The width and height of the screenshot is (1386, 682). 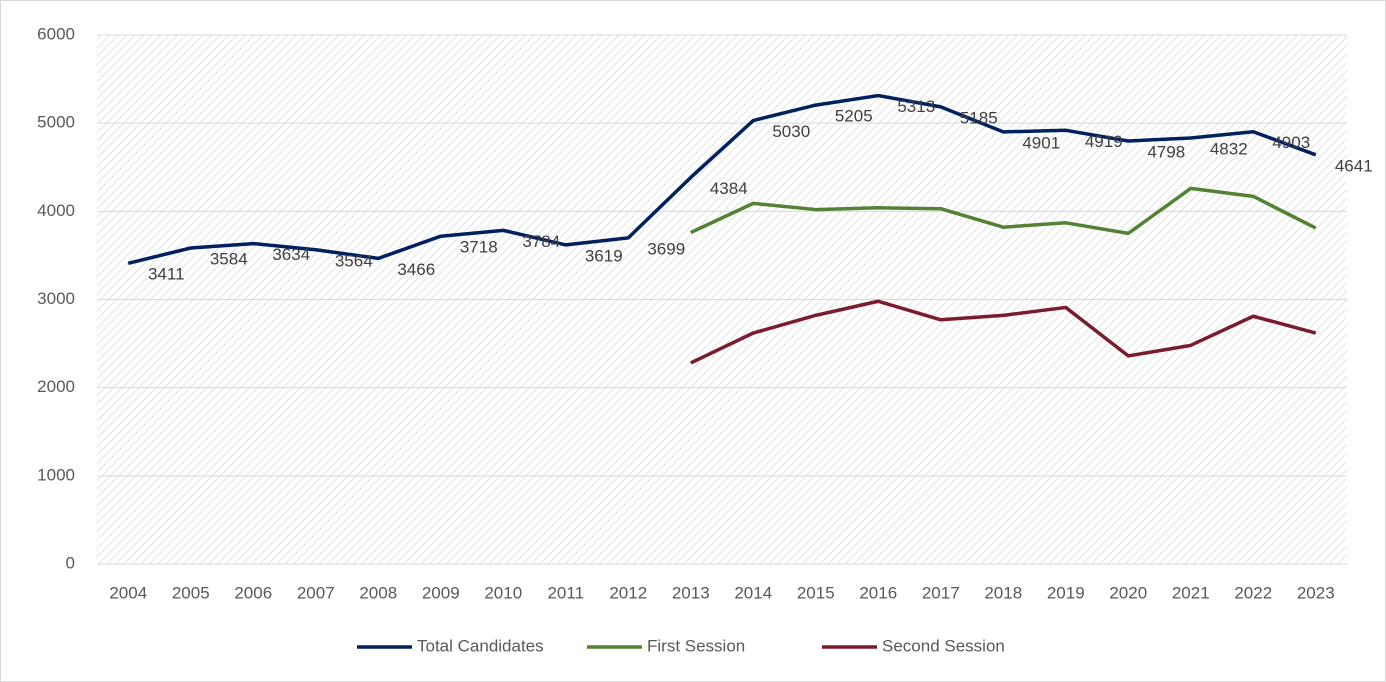 I want to click on y-tick-label: 2000, so click(x=56, y=386).